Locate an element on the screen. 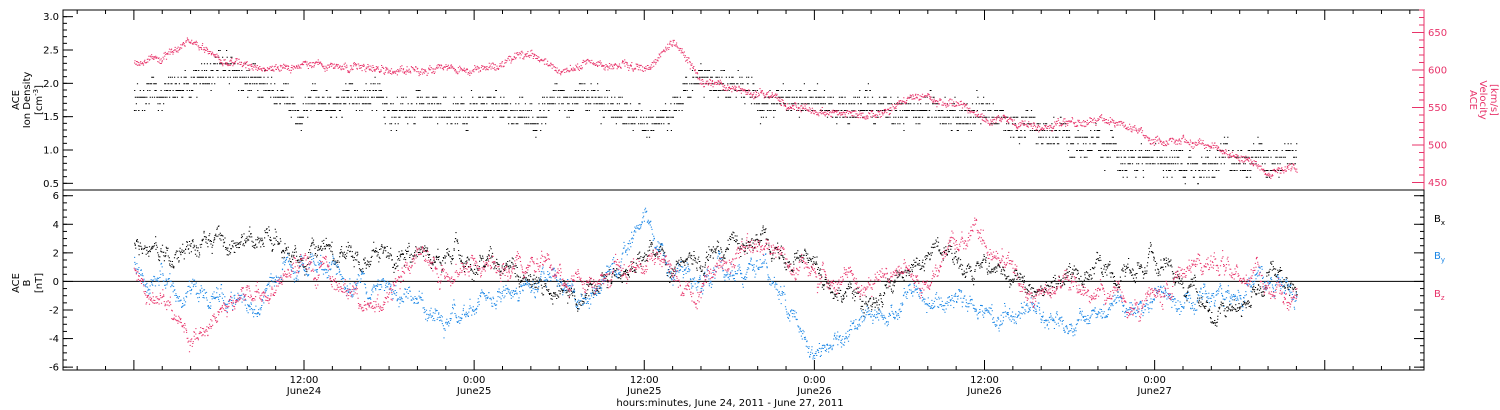 This screenshot has height=410, width=1500. legend-bx: Bx is located at coordinates (1439, 220).